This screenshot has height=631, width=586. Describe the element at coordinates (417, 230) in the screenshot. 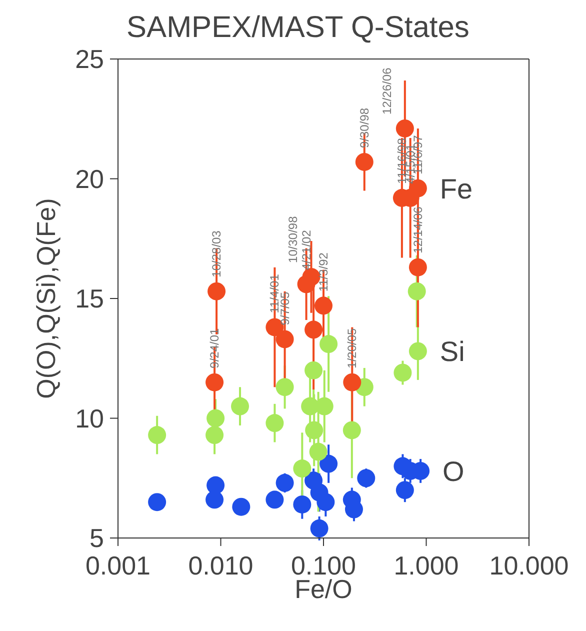

I see `annotation: 12/14/06` at that location.